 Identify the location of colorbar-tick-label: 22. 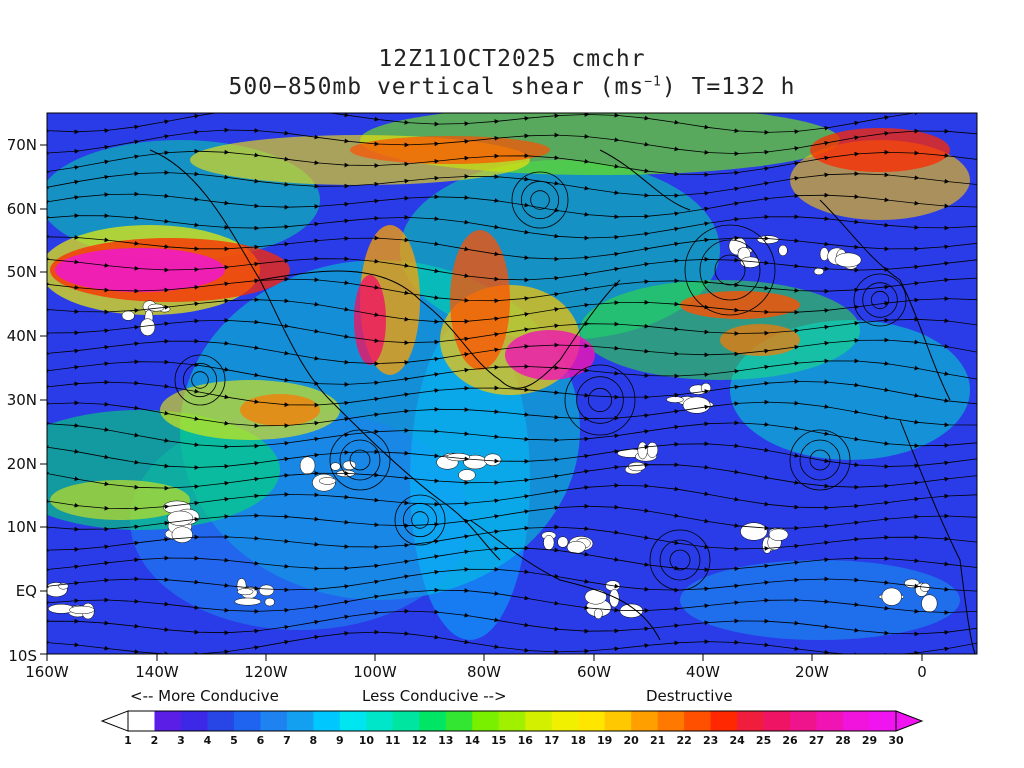
(683, 740).